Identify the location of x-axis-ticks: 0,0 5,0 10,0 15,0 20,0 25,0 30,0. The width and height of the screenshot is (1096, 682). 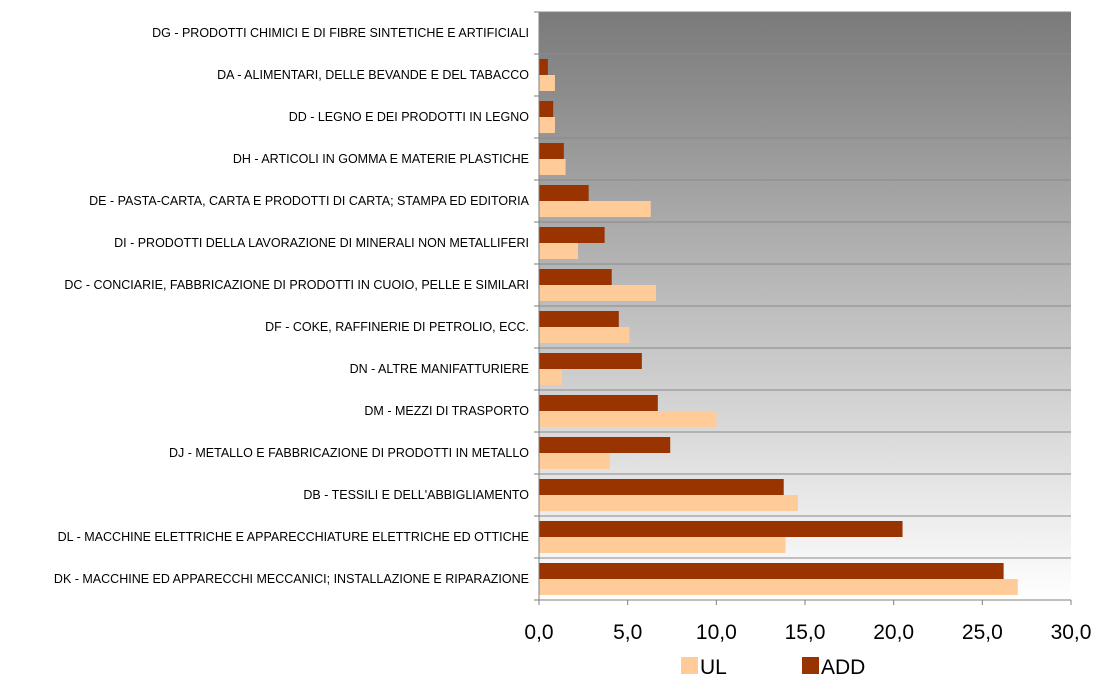
(807, 632).